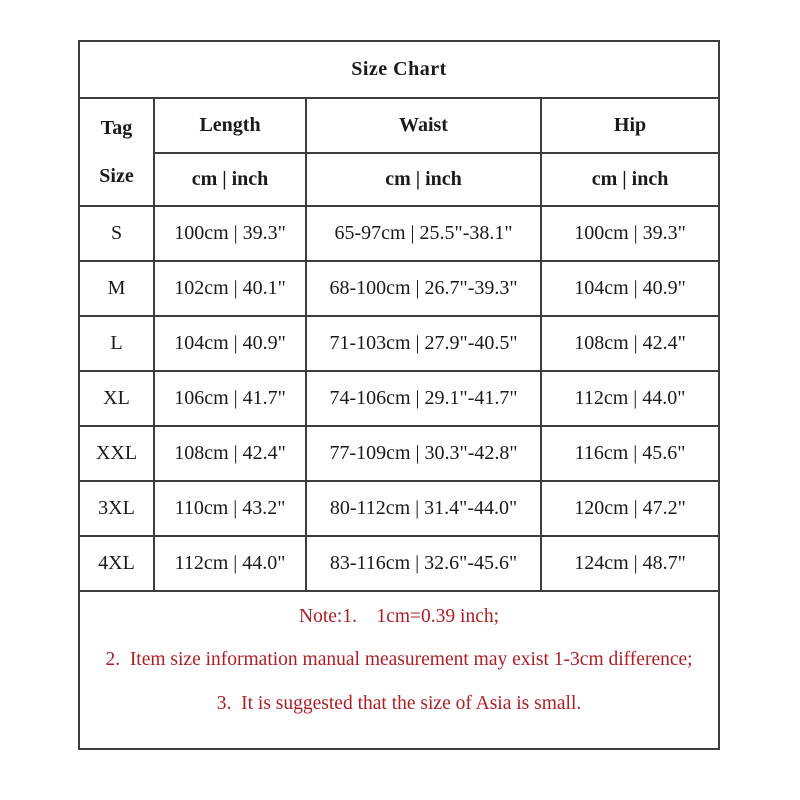 The width and height of the screenshot is (800, 800). Describe the element at coordinates (230, 563) in the screenshot. I see `length-cell: 112cm | 44.0"` at that location.